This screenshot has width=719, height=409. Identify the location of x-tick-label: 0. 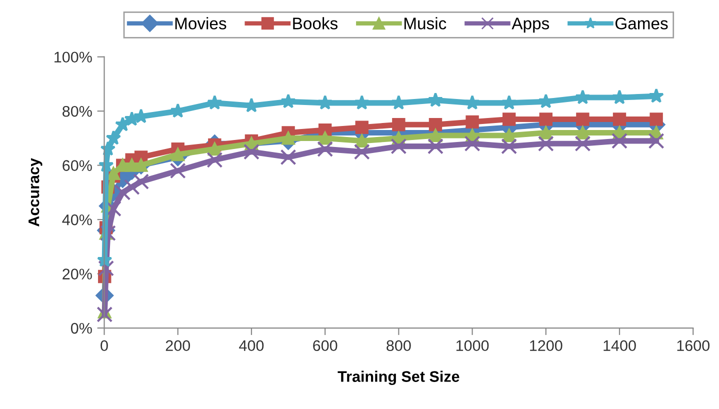
(104, 346).